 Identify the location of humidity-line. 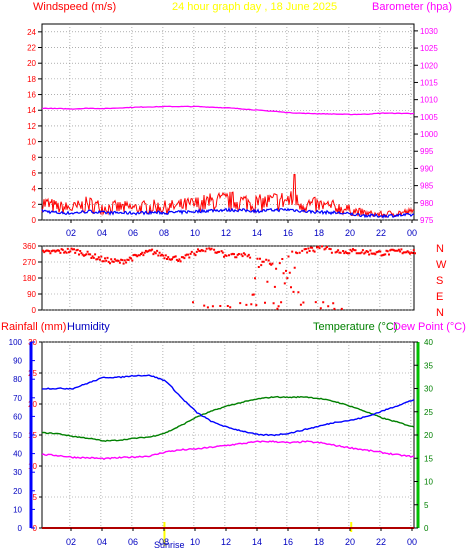
(228, 405).